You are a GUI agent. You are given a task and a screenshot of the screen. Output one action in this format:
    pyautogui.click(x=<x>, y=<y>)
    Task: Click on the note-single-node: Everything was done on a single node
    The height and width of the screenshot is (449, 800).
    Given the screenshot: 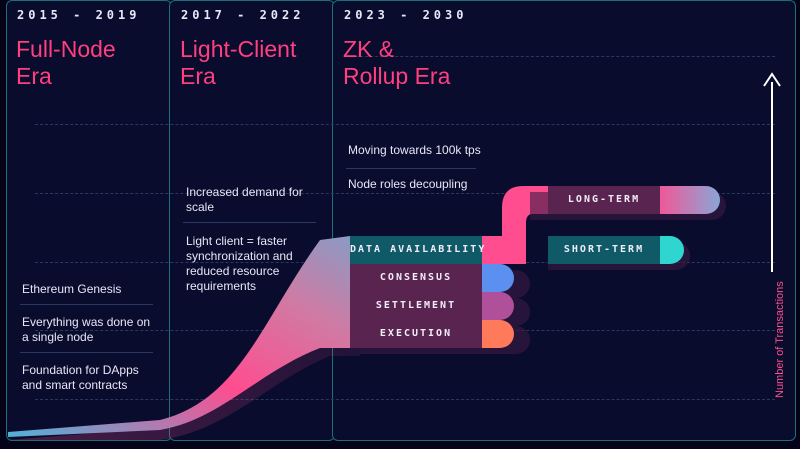 What is the action you would take?
    pyautogui.click(x=86, y=329)
    